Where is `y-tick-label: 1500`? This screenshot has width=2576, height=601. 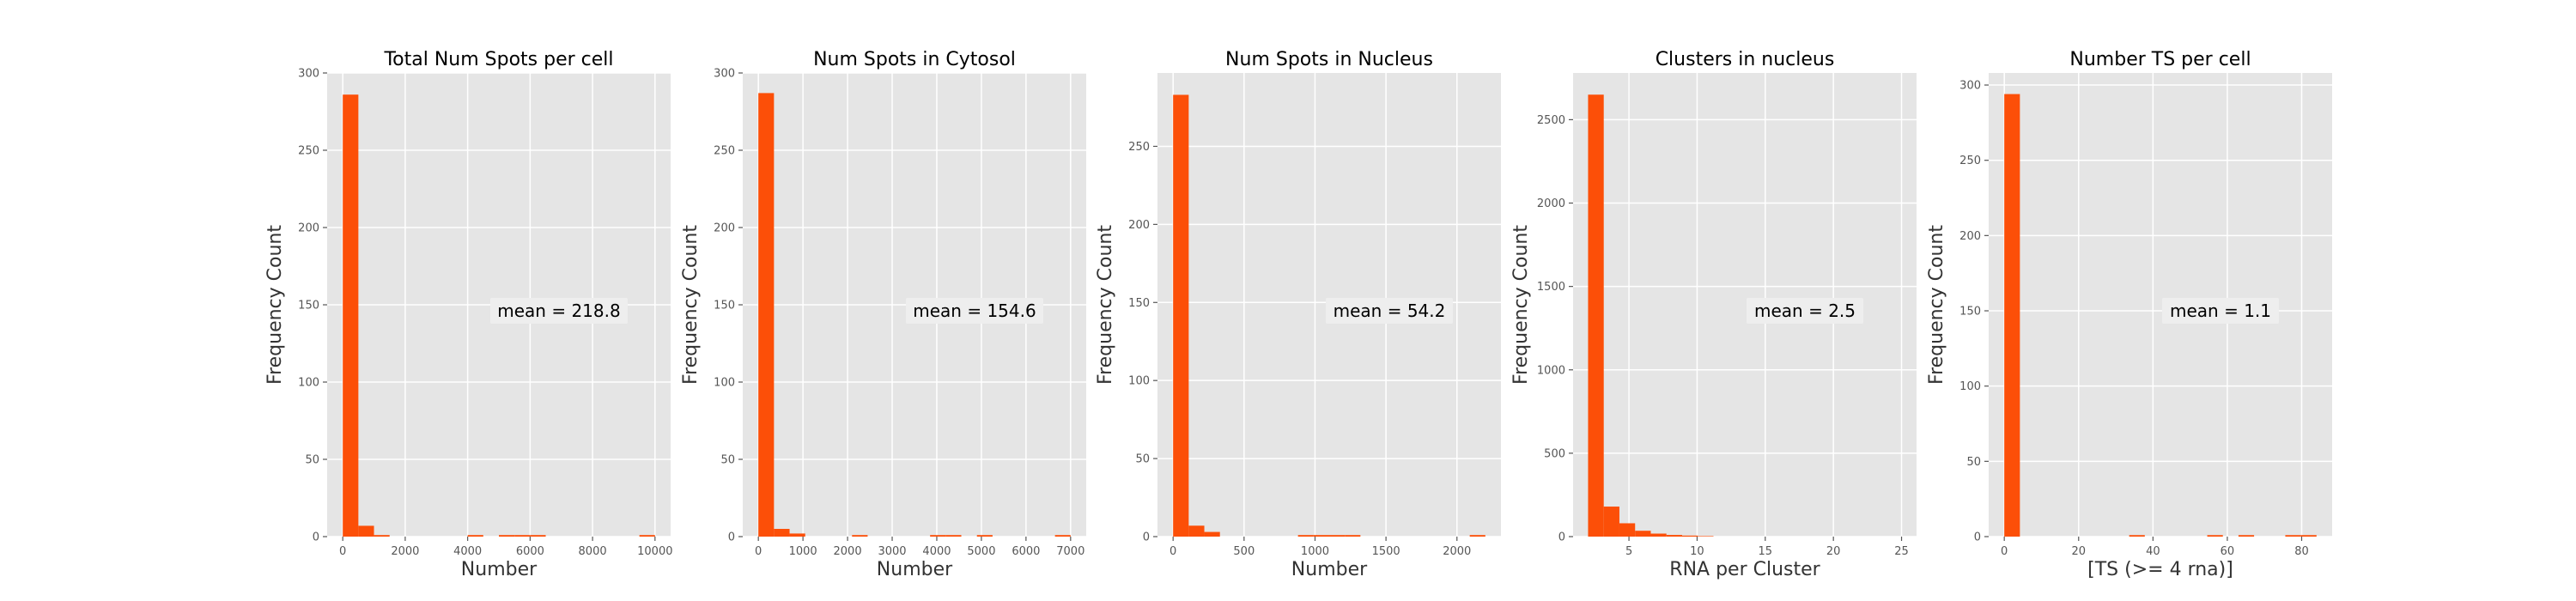 y-tick-label: 1500 is located at coordinates (1551, 287).